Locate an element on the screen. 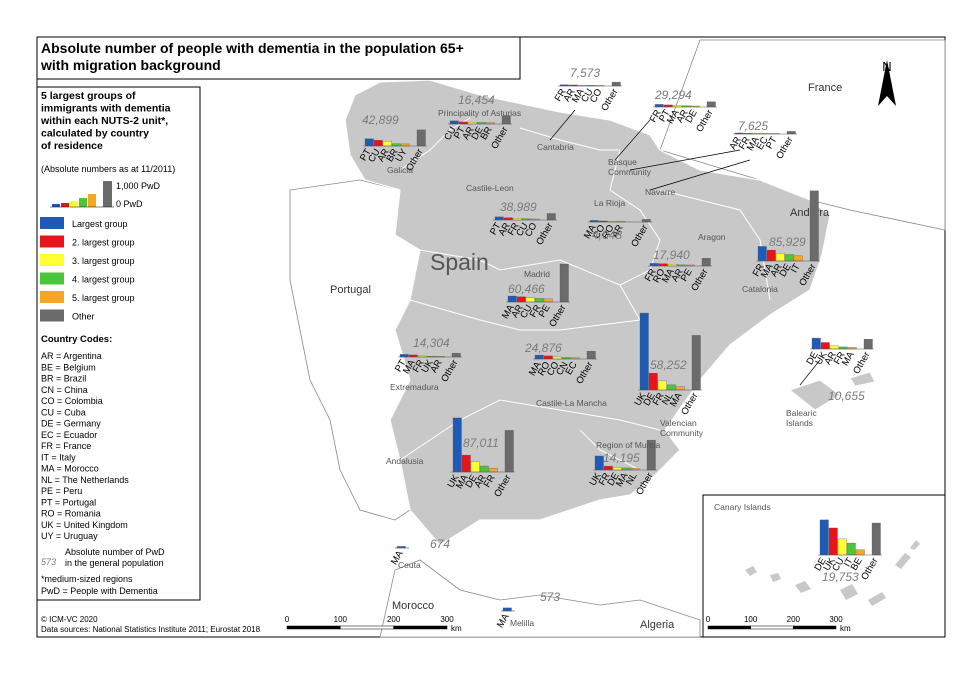  country-code: CO = Colombia is located at coordinates (72, 401).